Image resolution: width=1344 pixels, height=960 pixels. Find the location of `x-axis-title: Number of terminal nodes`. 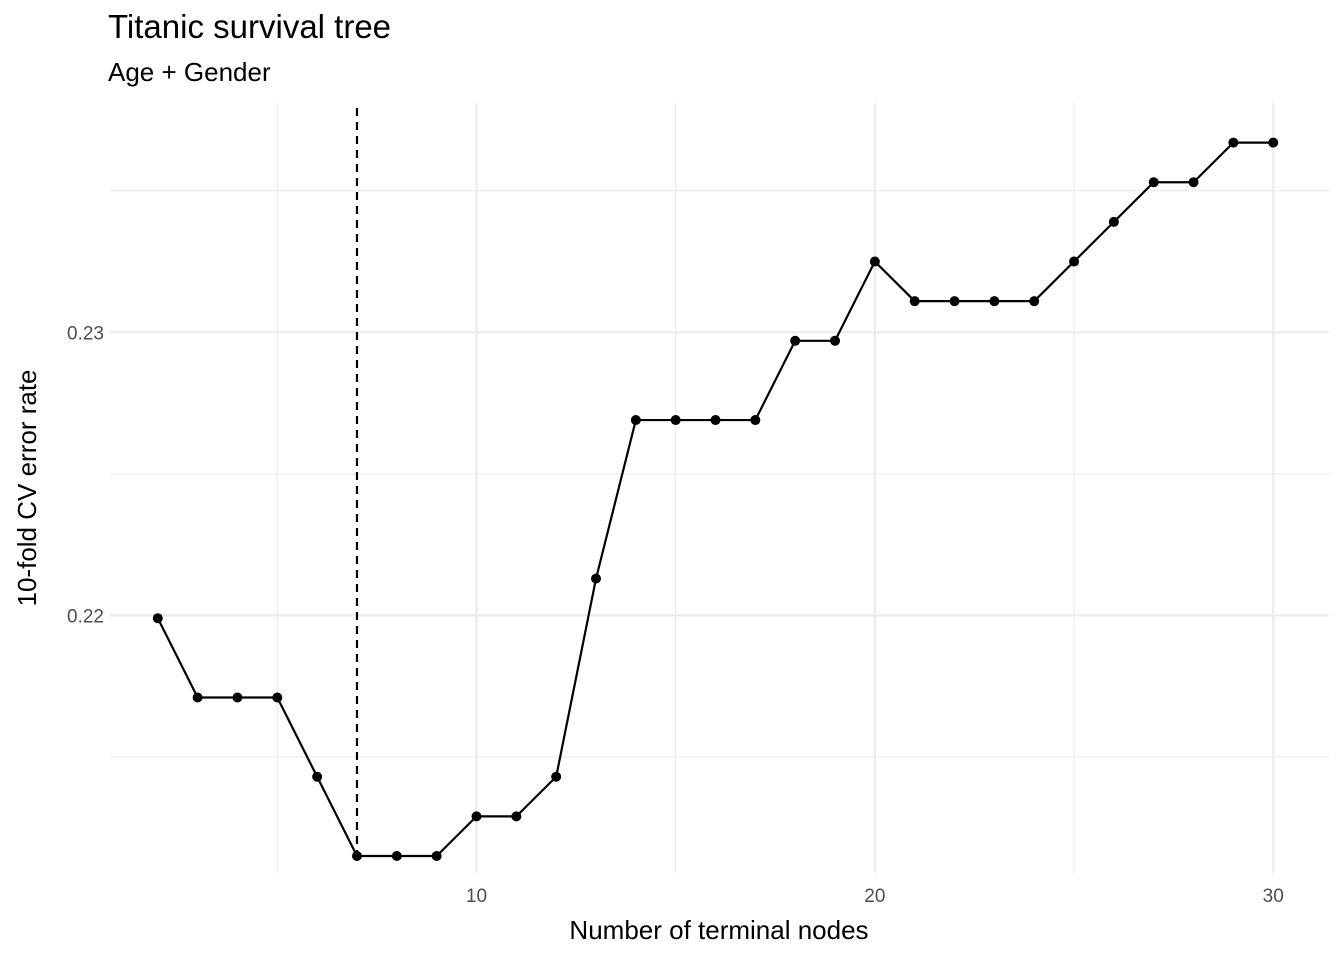

x-axis-title: Number of terminal nodes is located at coordinates (718, 930).